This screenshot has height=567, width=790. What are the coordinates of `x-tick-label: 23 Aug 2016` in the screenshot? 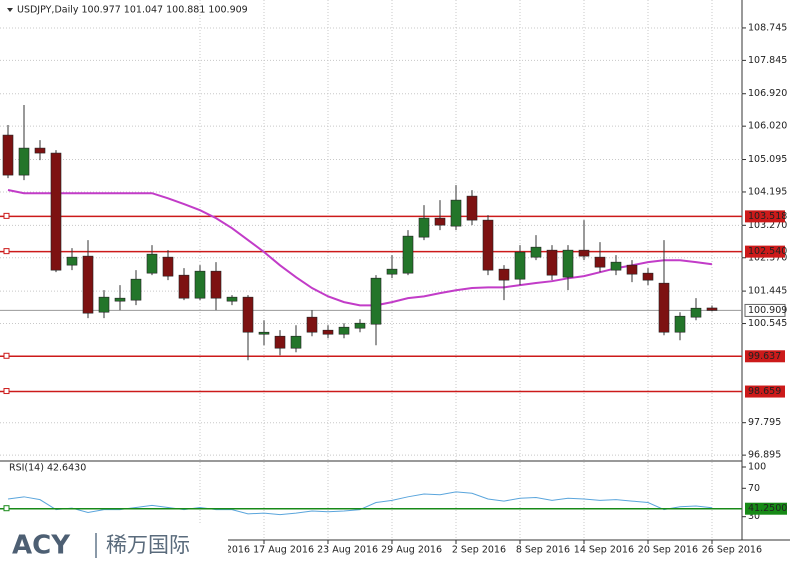 It's located at (347, 550).